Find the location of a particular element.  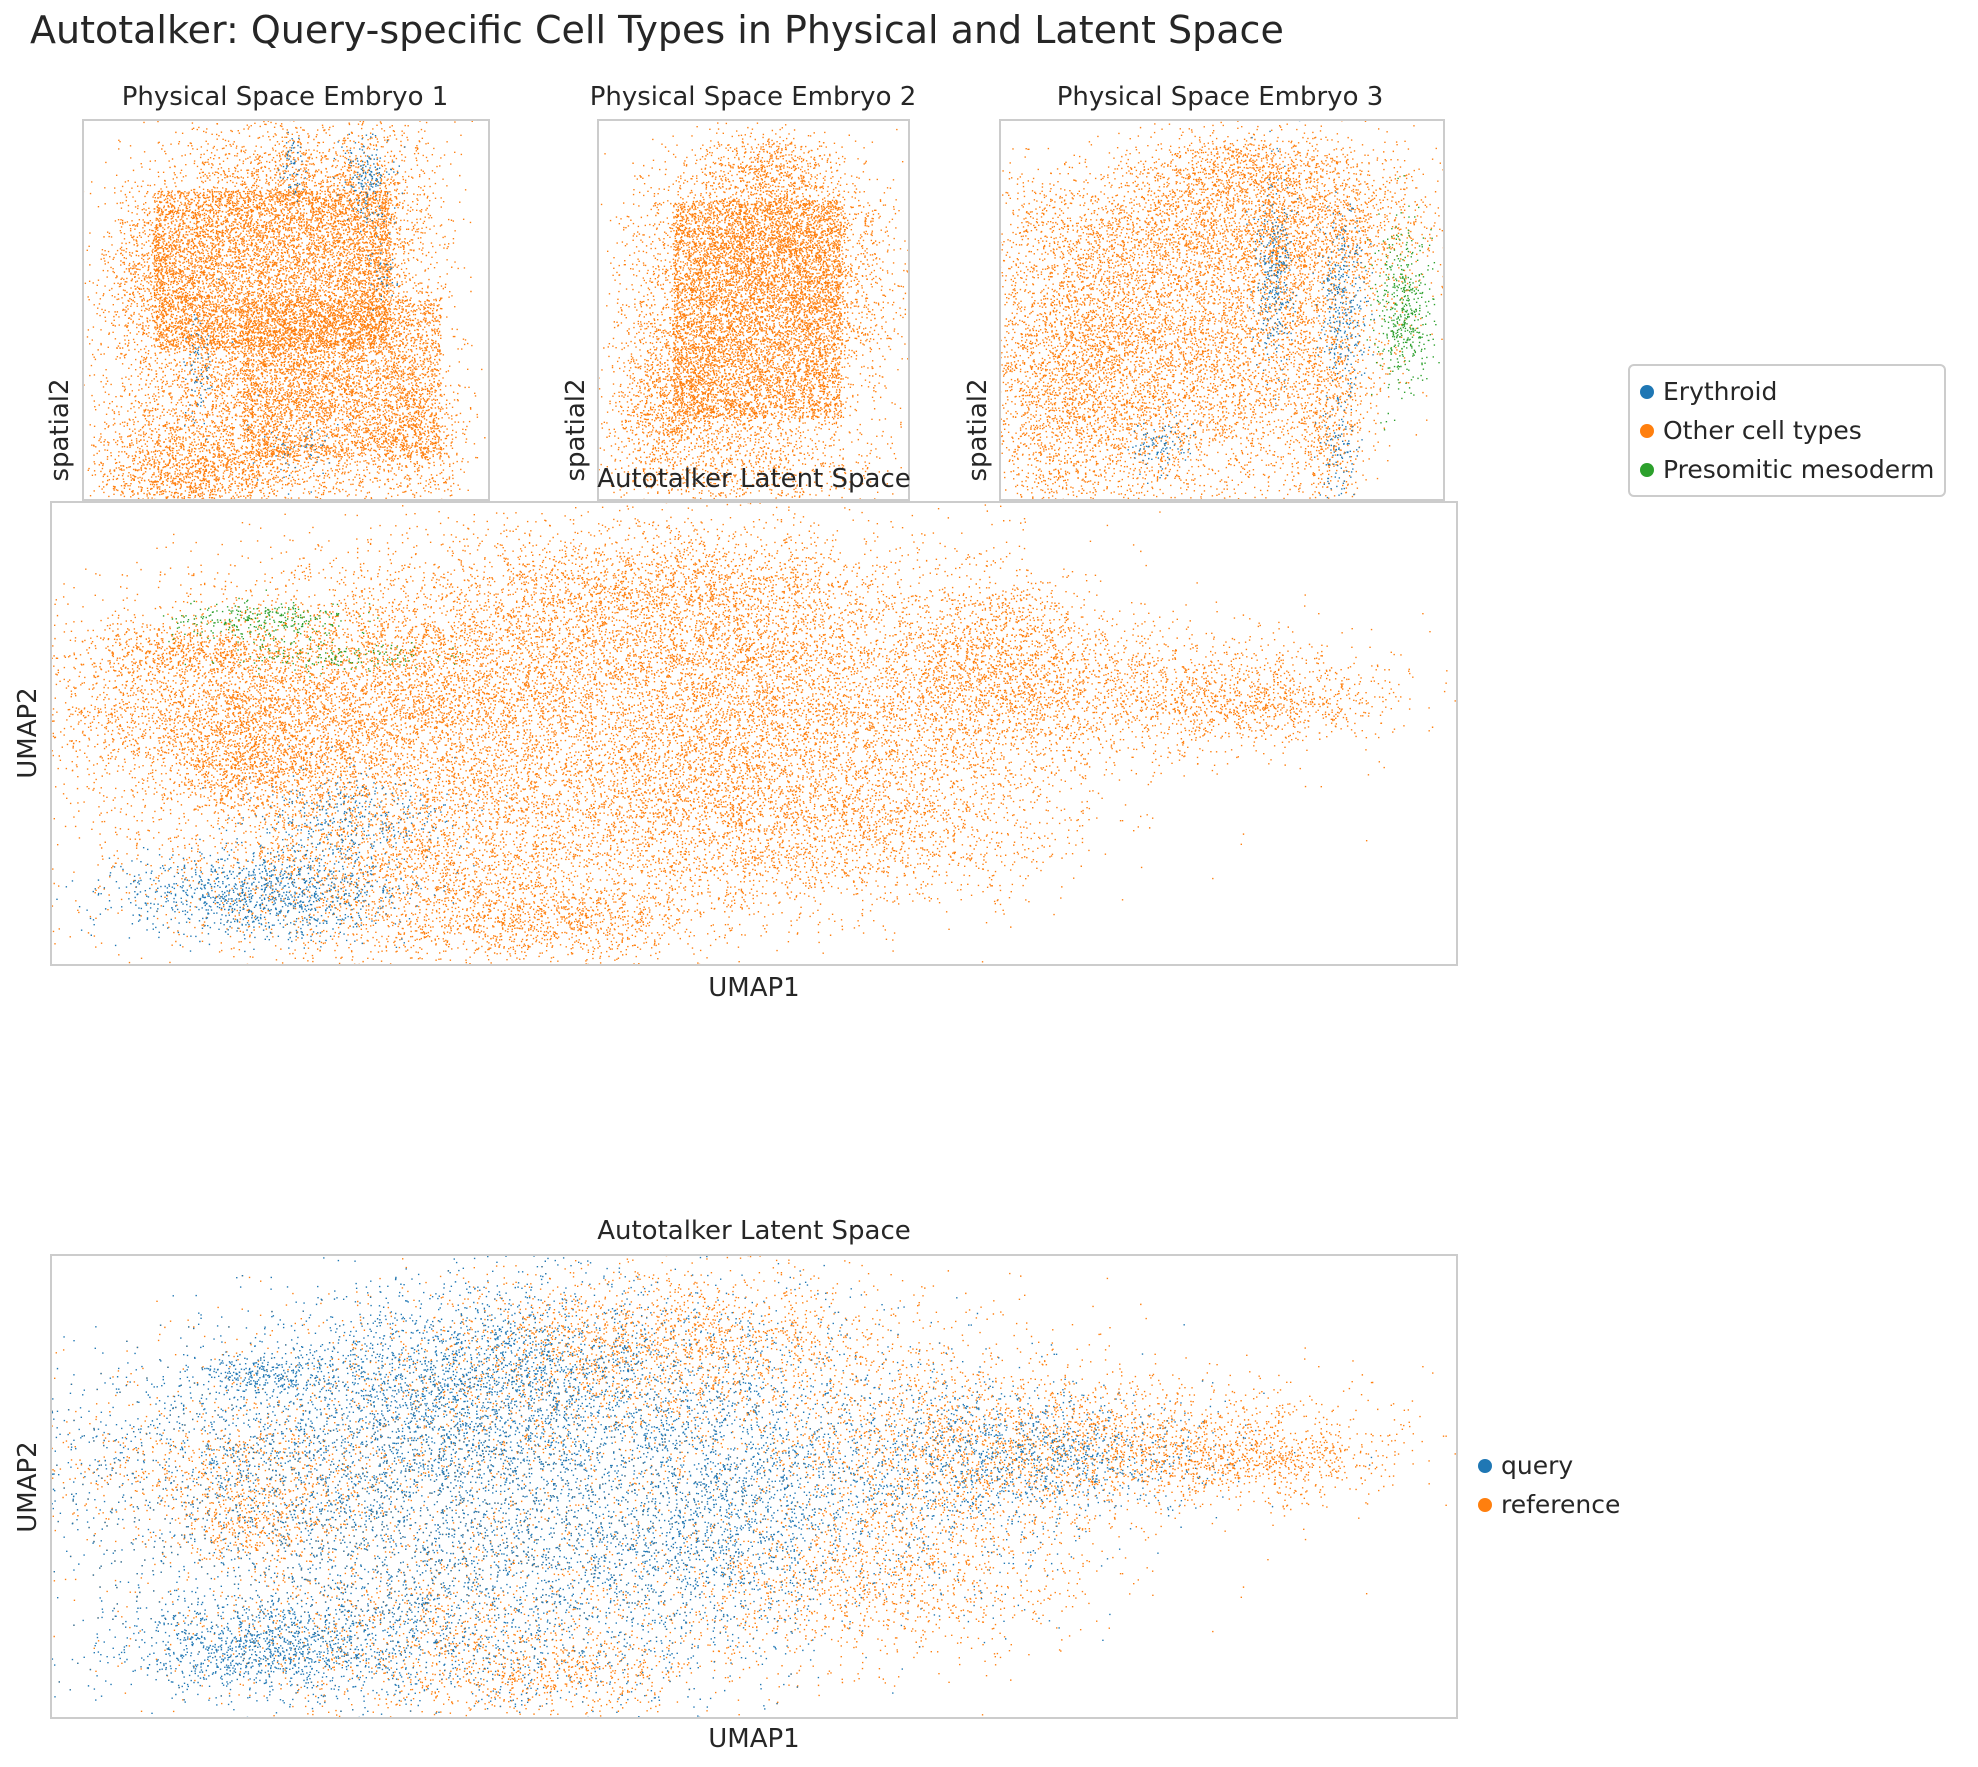

legend-item-query: query is located at coordinates (1549, 1465).